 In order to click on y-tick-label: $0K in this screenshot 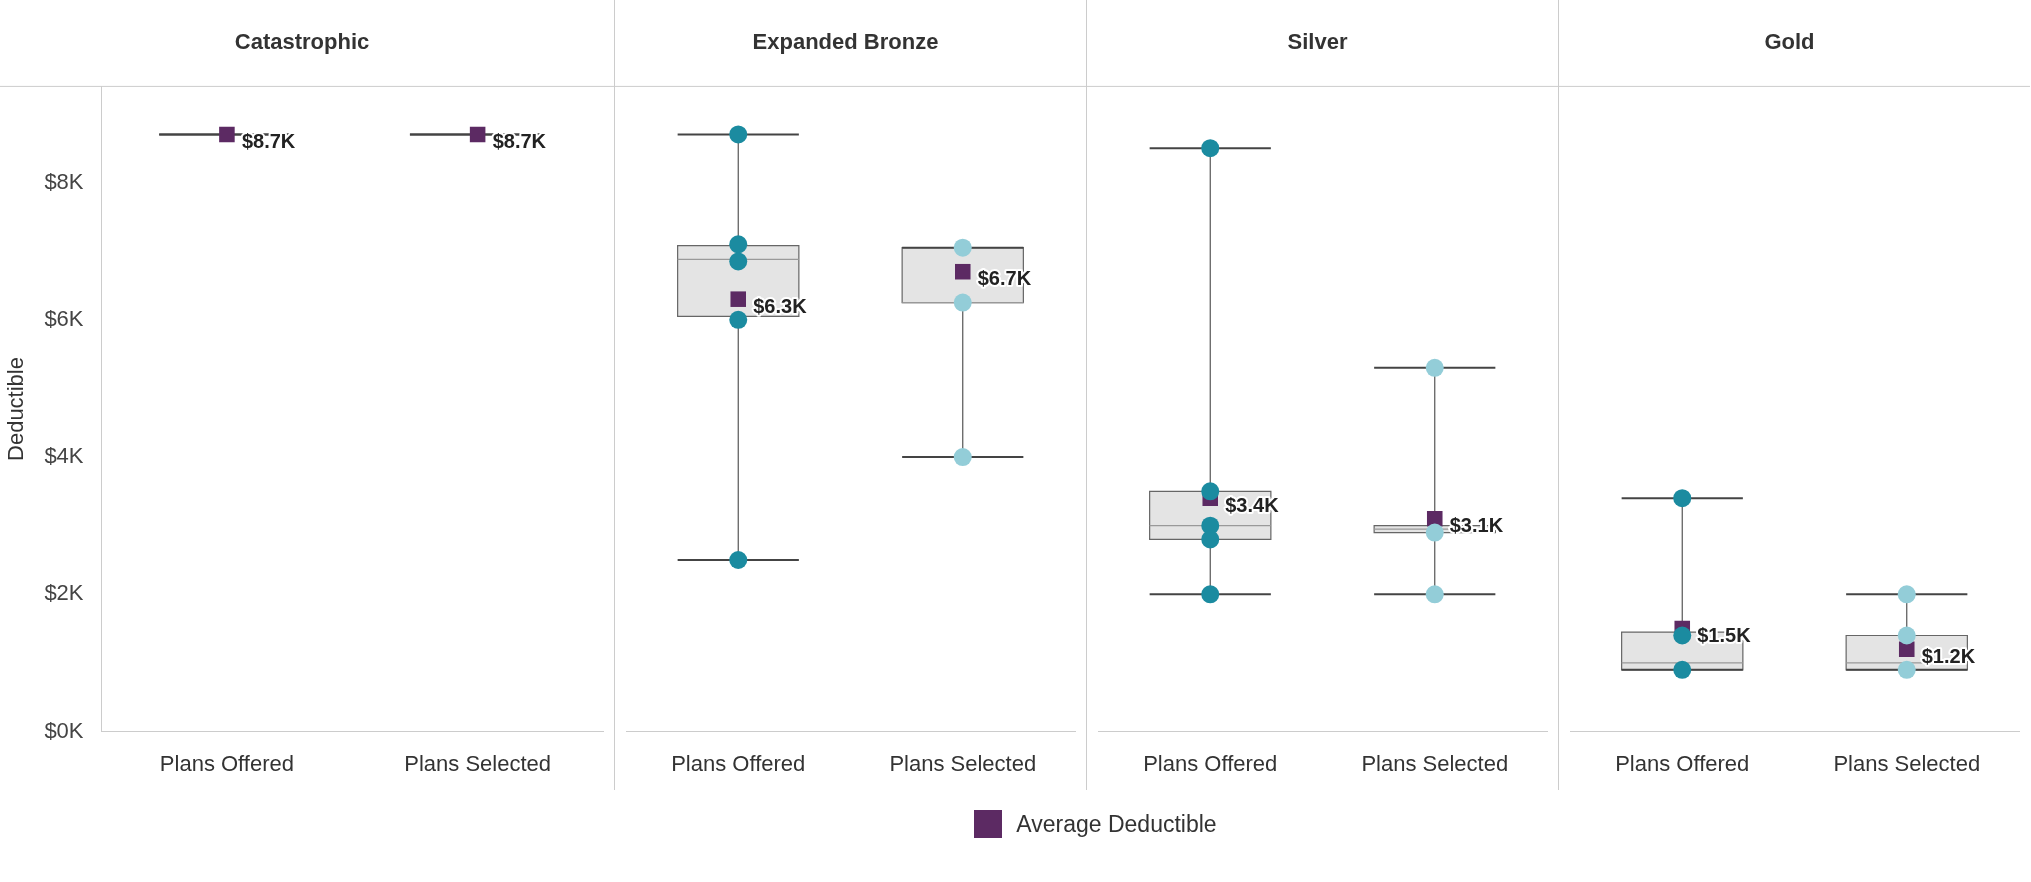, I will do `click(64, 730)`.